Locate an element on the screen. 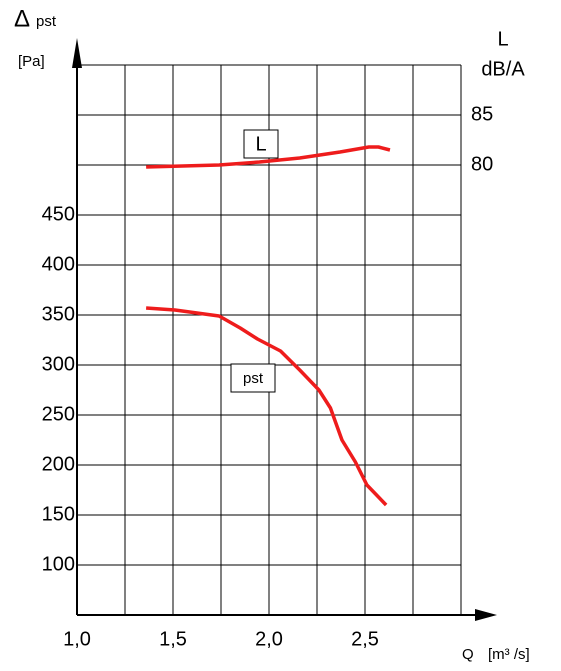  y2-unit: dB/A is located at coordinates (503, 69).